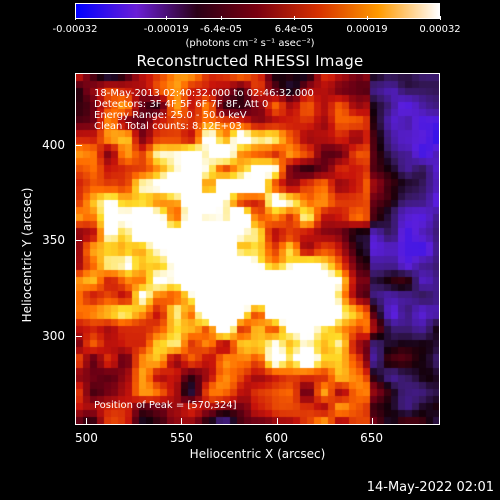 Image resolution: width=500 pixels, height=500 pixels. What do you see at coordinates (372, 438) in the screenshot?
I see `x-tick-label: 650` at bounding box center [372, 438].